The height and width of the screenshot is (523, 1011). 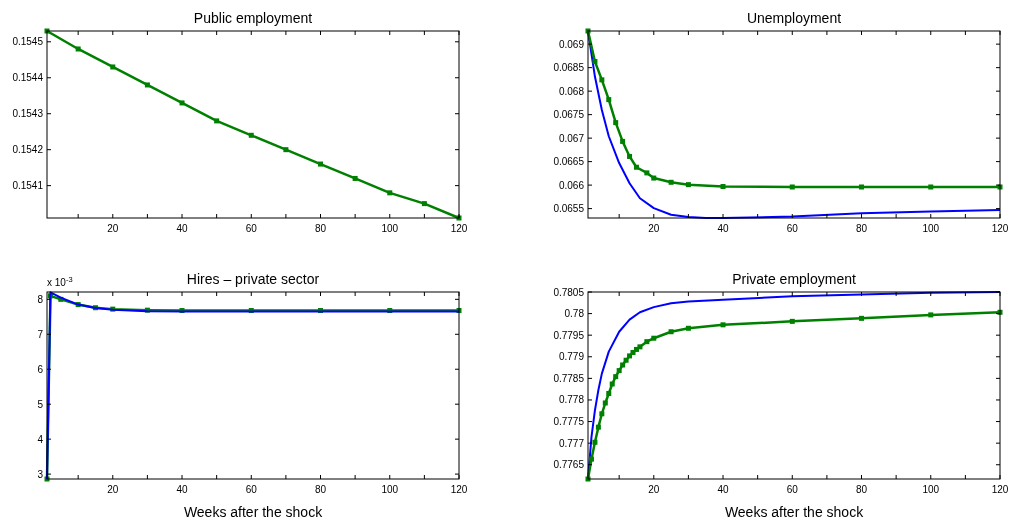 What do you see at coordinates (569, 292) in the screenshot?
I see `y-tick-label: 0.7805` at bounding box center [569, 292].